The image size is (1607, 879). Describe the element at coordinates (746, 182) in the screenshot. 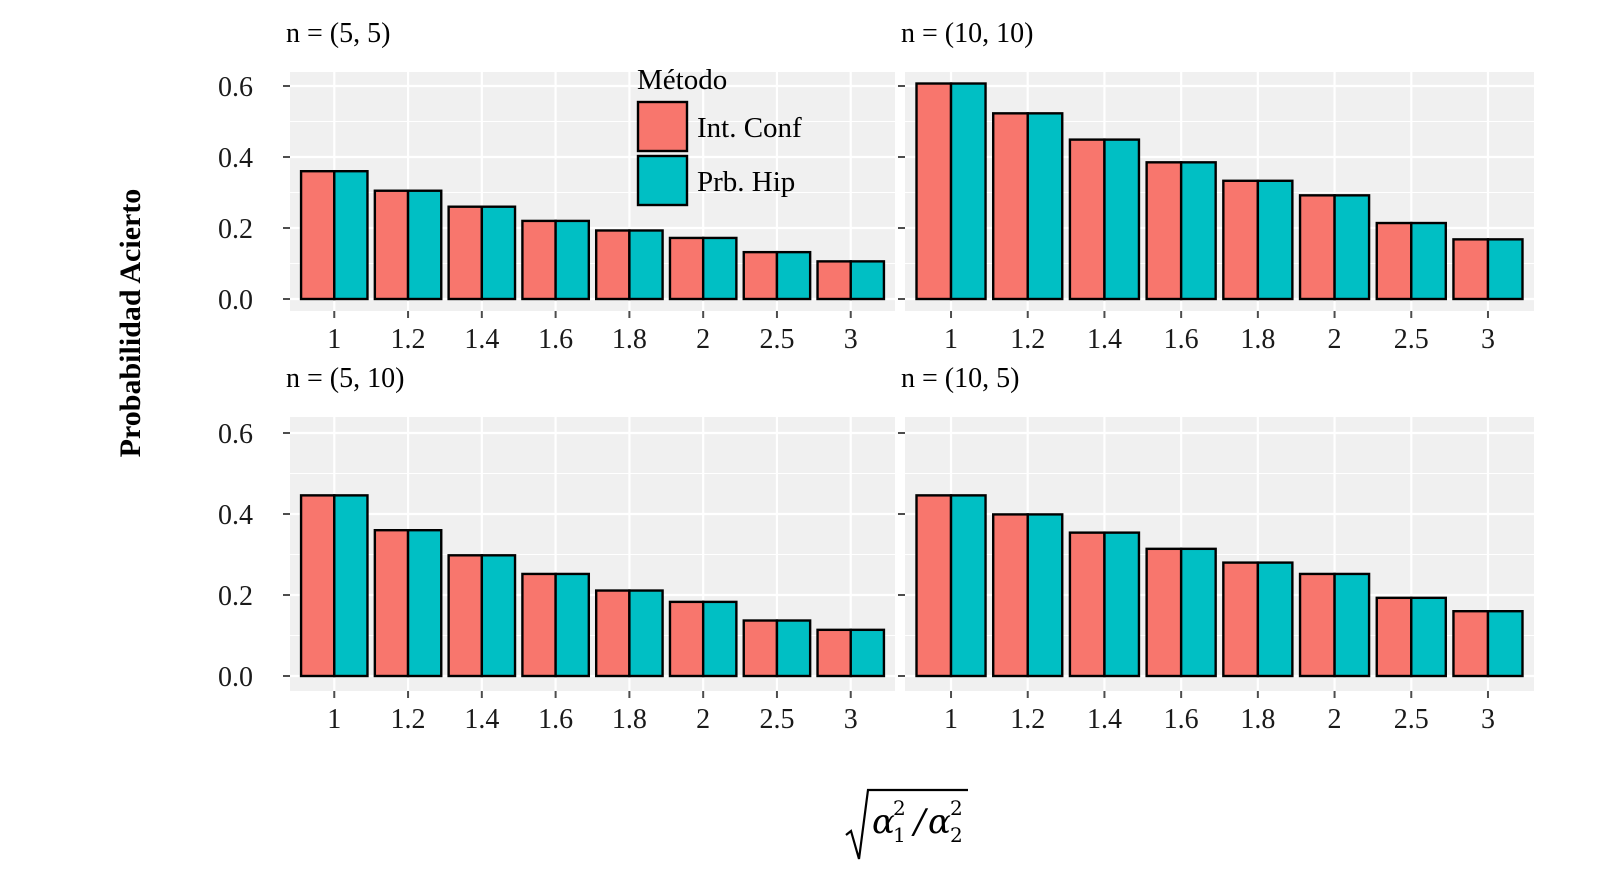

I see `legend-label-prb-hip: Prb. Hip` at that location.